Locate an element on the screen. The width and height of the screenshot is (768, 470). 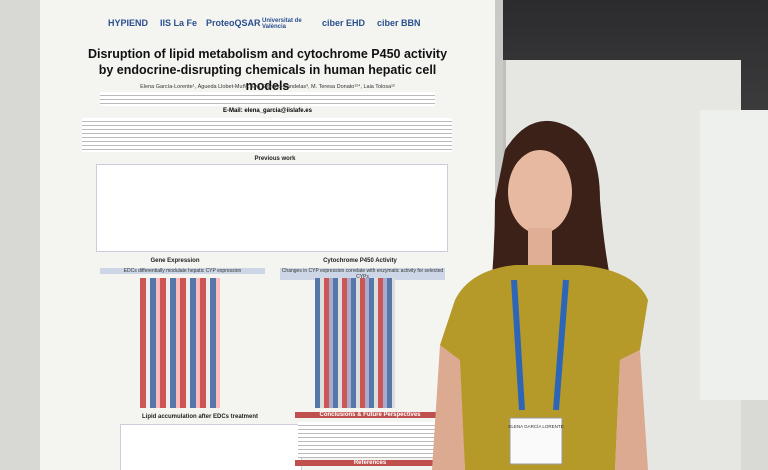
logo: ciber EHD is located at coordinates (344, 23).